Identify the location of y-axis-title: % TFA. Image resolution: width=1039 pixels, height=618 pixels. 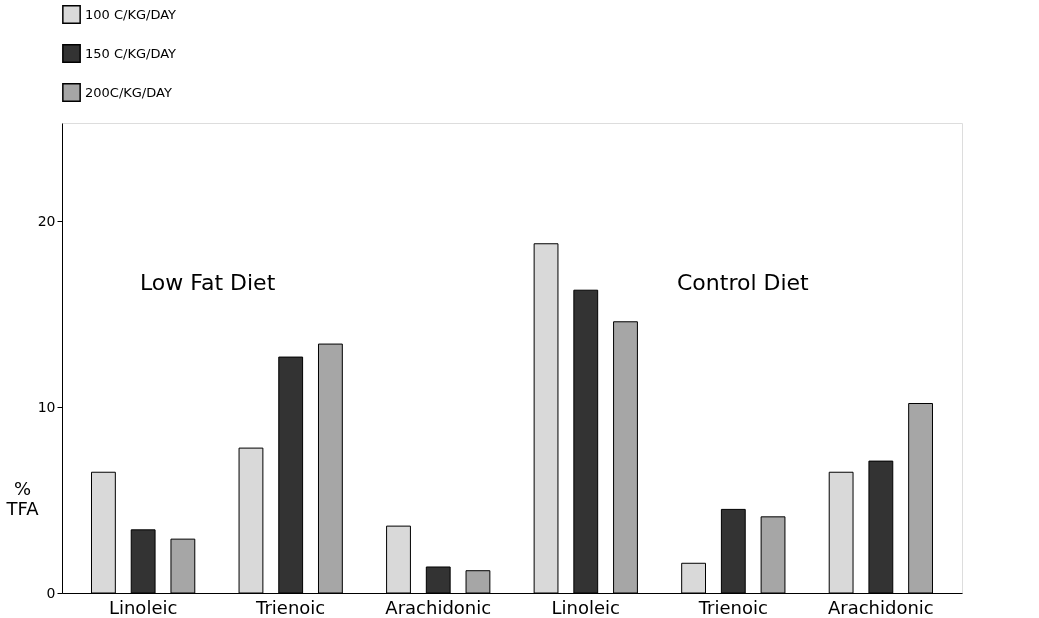
(22, 498).